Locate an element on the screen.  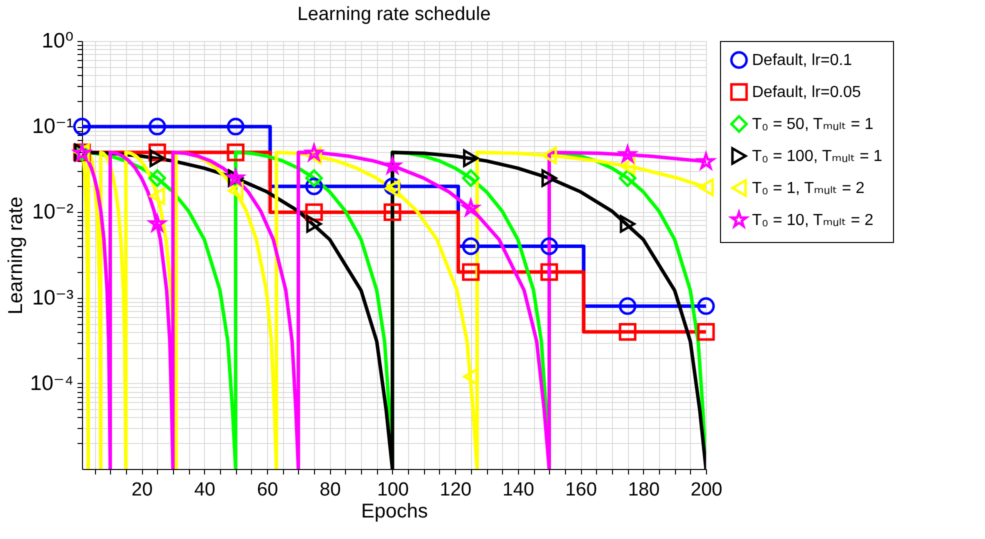
x-tick-label: 80 is located at coordinates (330, 490).